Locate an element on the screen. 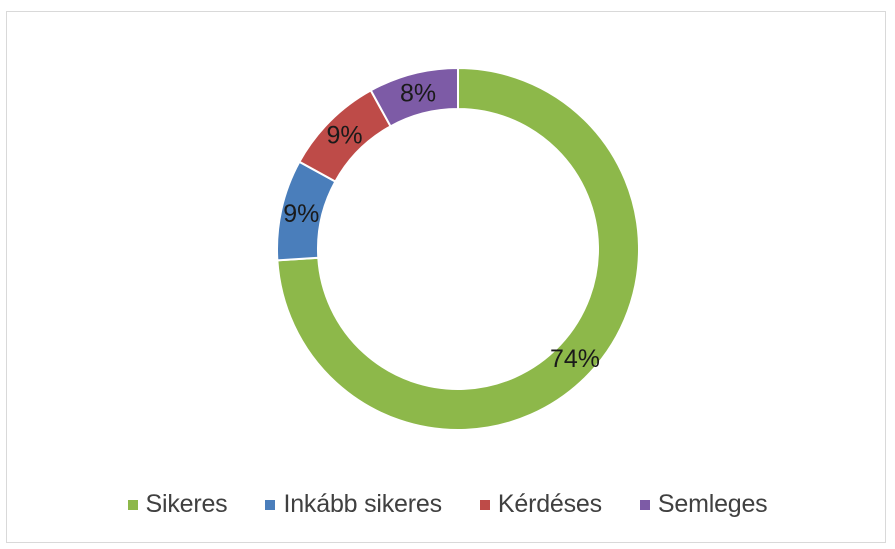  legend-item-kerdeses: Kérdéses is located at coordinates (540, 504).